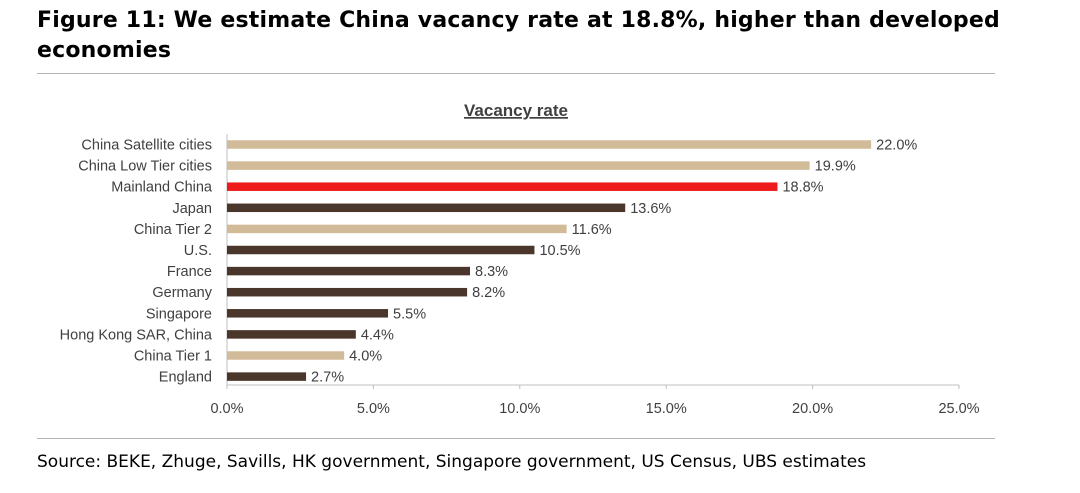  Describe the element at coordinates (488, 293) in the screenshot. I see `data-label: 8.2%` at that location.